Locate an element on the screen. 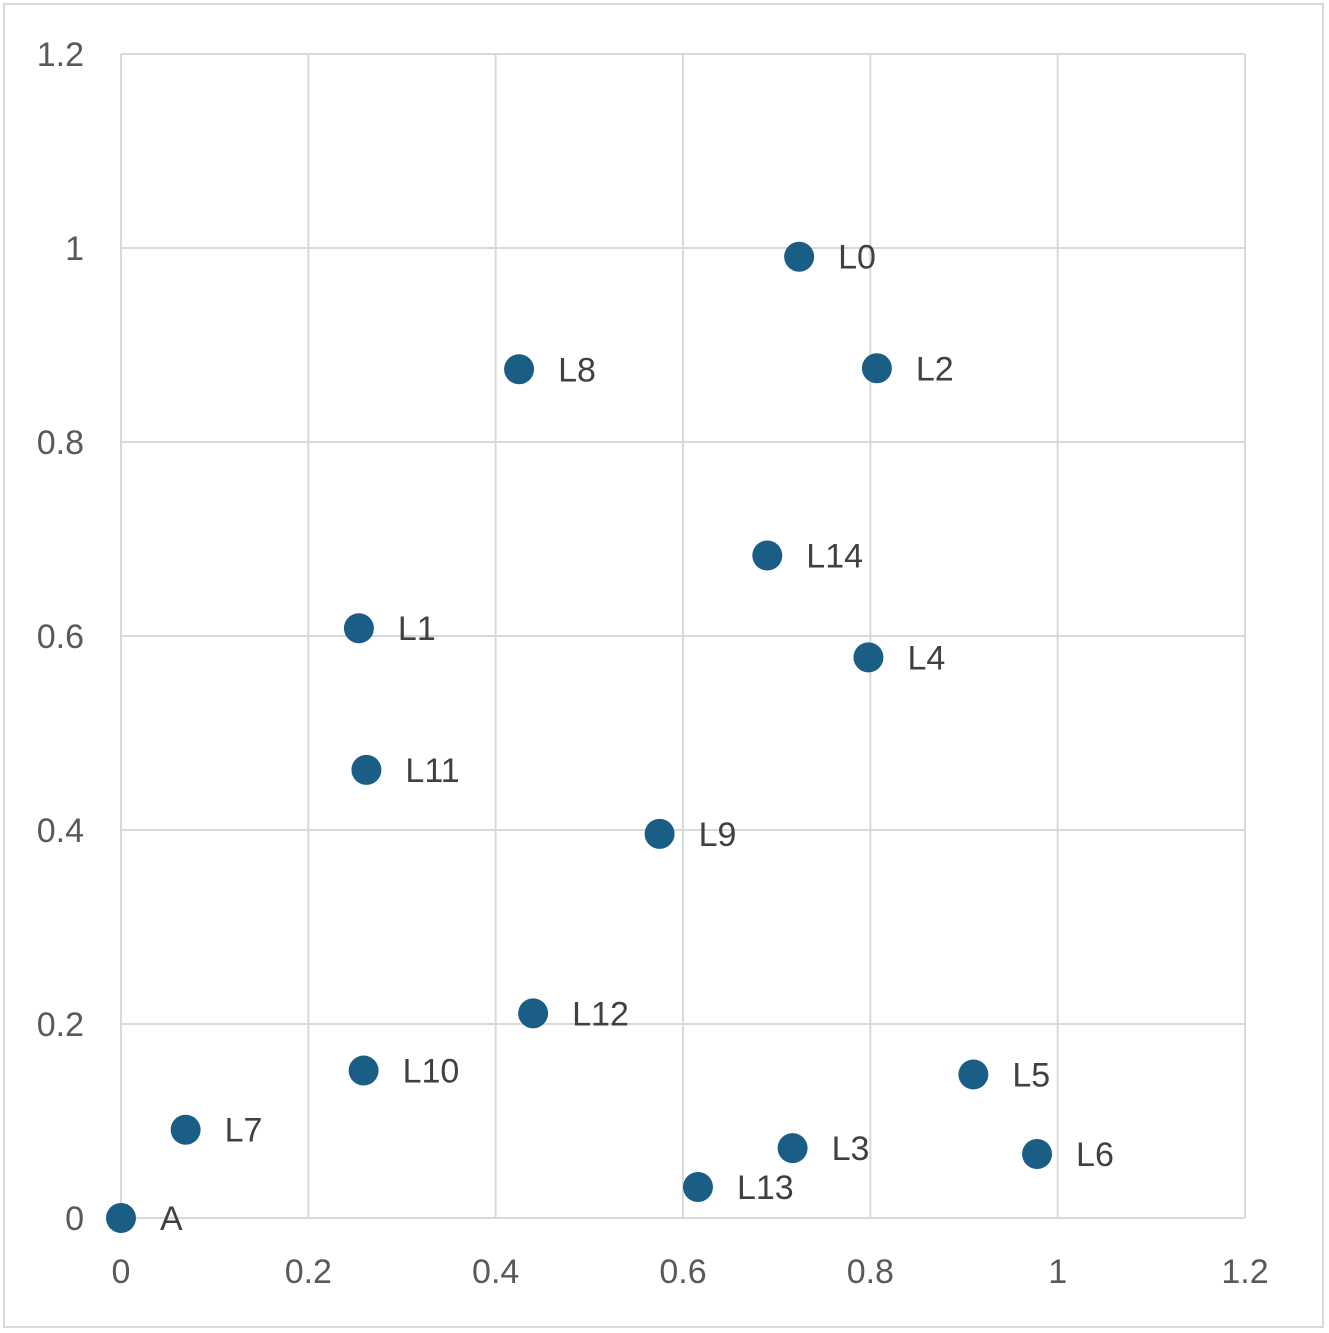 The image size is (1329, 1333). x-tick-label: 0.8 is located at coordinates (870, 1272).